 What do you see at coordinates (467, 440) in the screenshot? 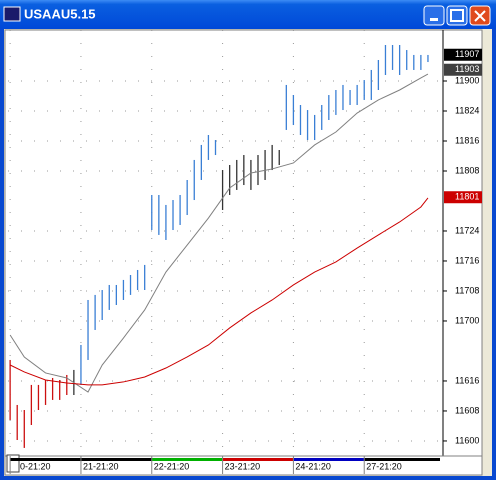
I see `y-tick-label: 11600` at bounding box center [467, 440].